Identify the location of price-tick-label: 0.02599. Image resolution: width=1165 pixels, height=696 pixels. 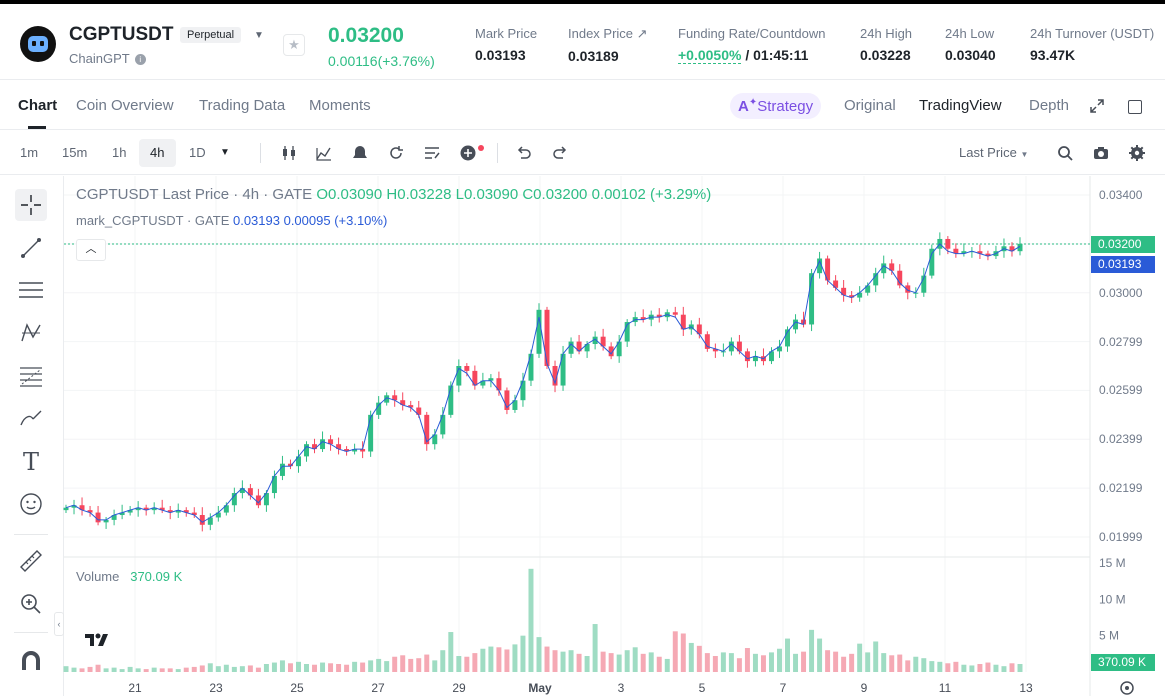
(1121, 390).